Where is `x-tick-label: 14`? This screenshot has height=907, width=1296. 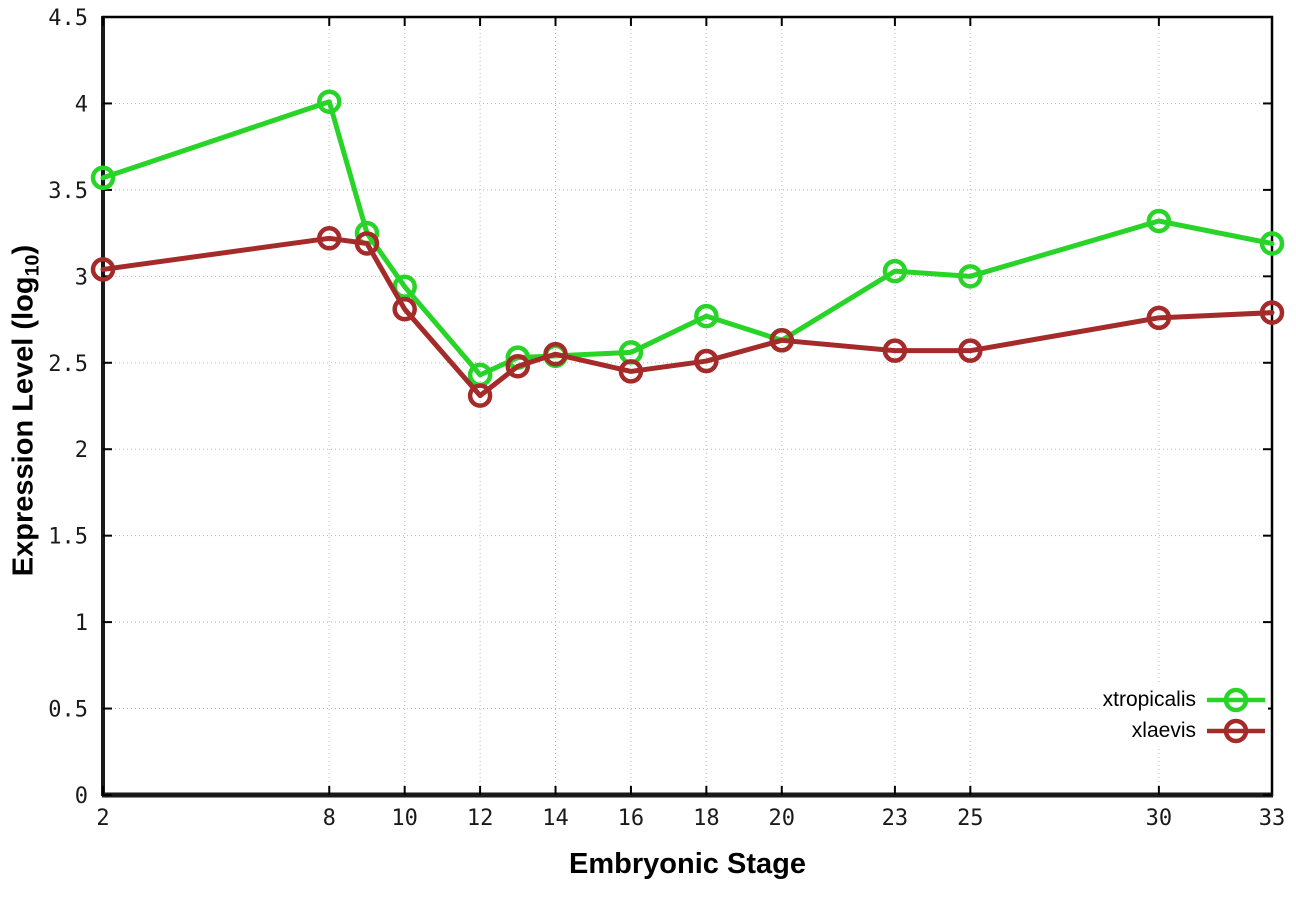
x-tick-label: 14 is located at coordinates (555, 818).